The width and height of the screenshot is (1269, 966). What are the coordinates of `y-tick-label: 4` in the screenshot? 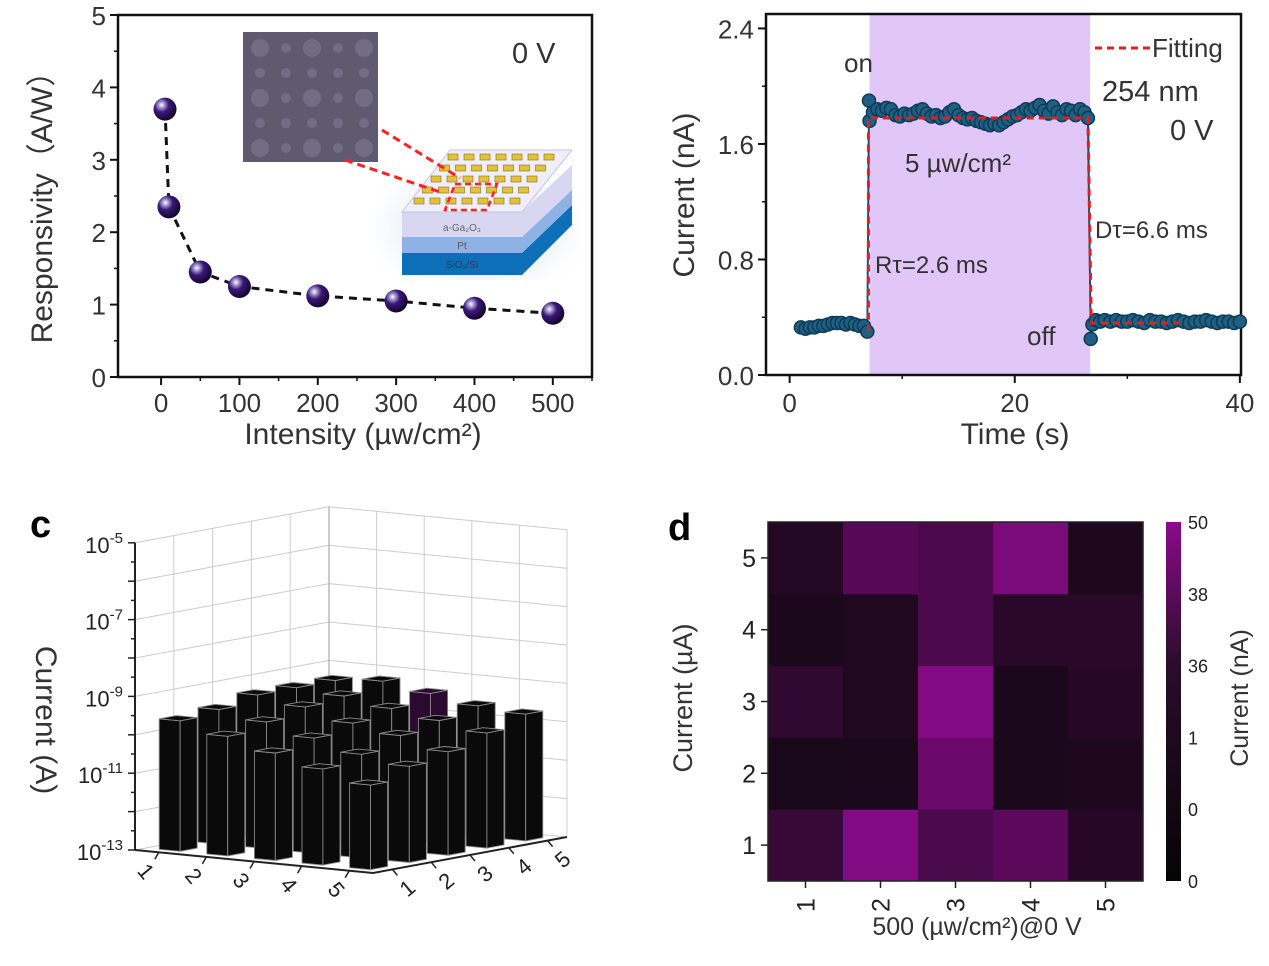 It's located at (99, 88).